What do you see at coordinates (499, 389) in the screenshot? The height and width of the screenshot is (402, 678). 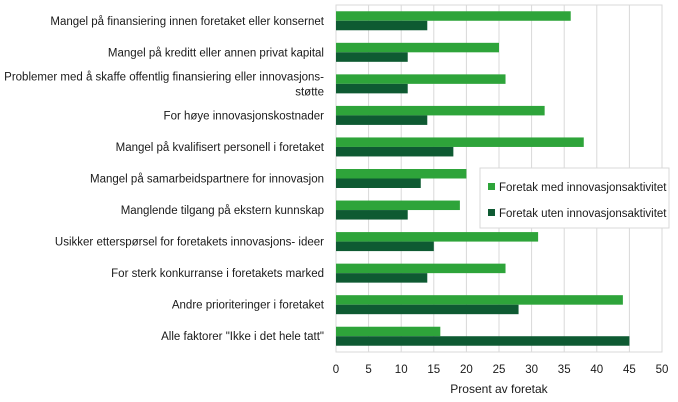 I see `x-axis-label: Prosent av foretak` at bounding box center [499, 389].